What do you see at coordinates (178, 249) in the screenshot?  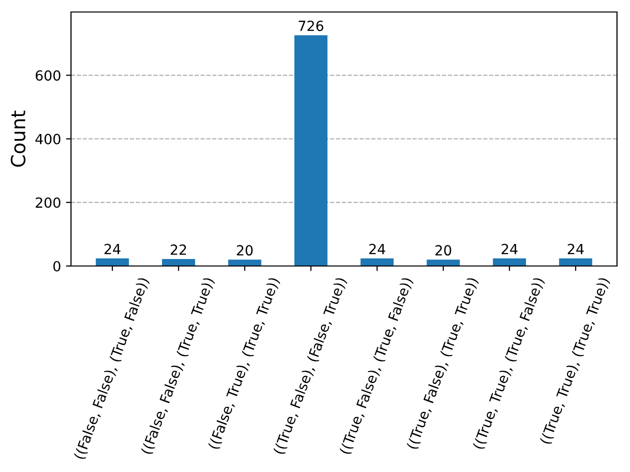 I see `data-label: 22` at bounding box center [178, 249].